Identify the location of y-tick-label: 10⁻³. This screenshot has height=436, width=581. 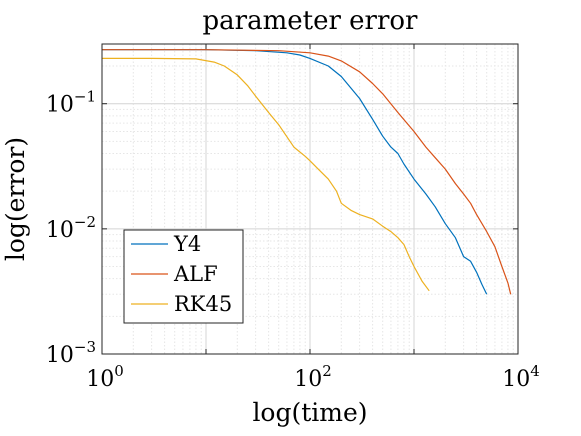
(71, 353).